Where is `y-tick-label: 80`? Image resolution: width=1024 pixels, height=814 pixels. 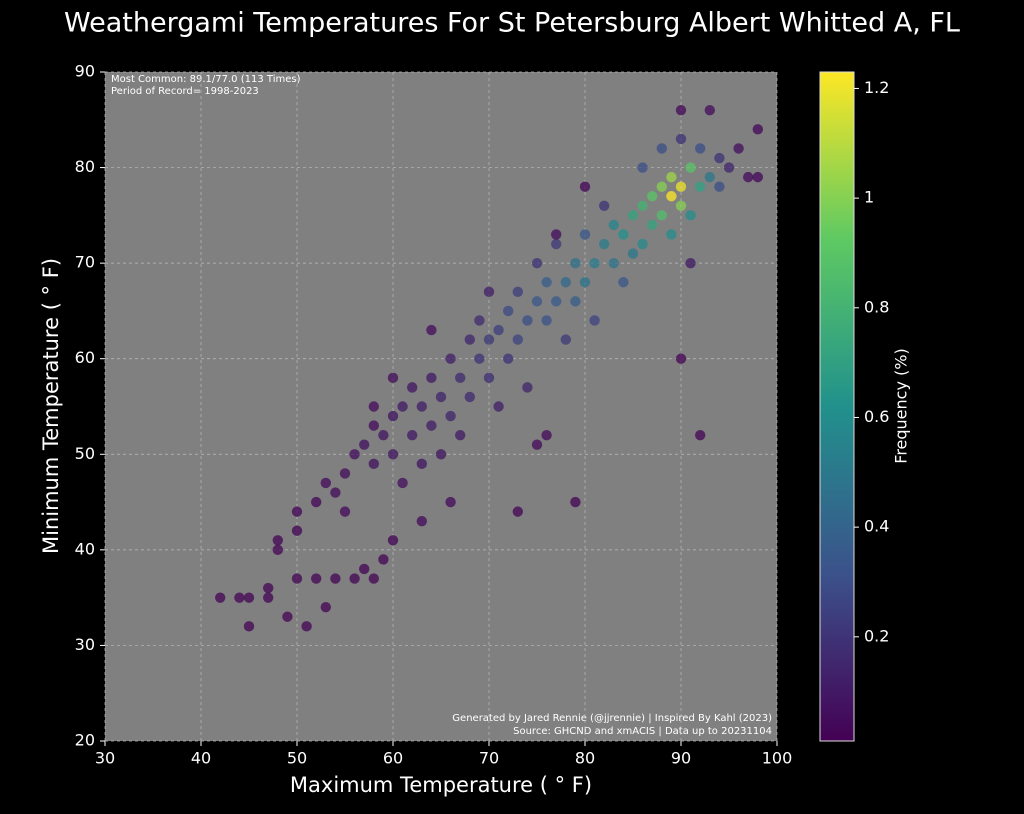 y-tick-label: 80 is located at coordinates (85, 166).